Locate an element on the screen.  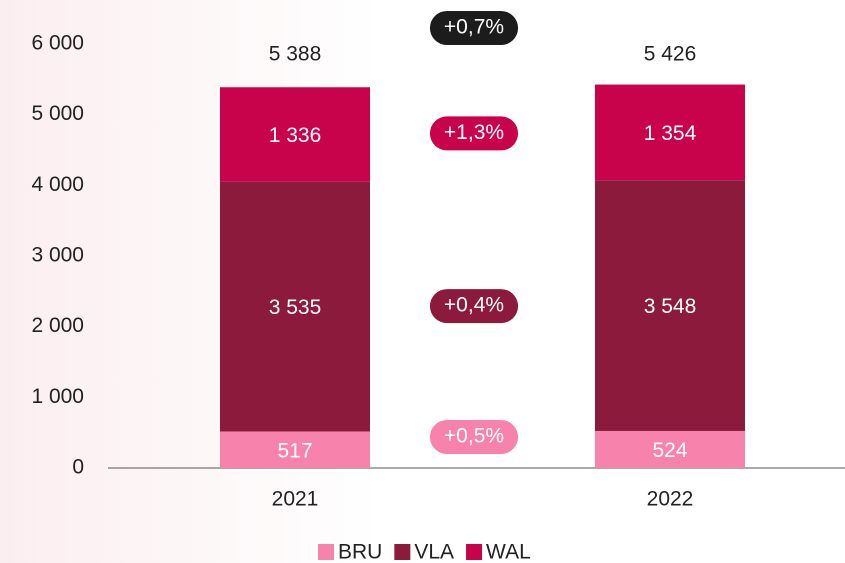
value-label: 3 535 is located at coordinates (295, 307).